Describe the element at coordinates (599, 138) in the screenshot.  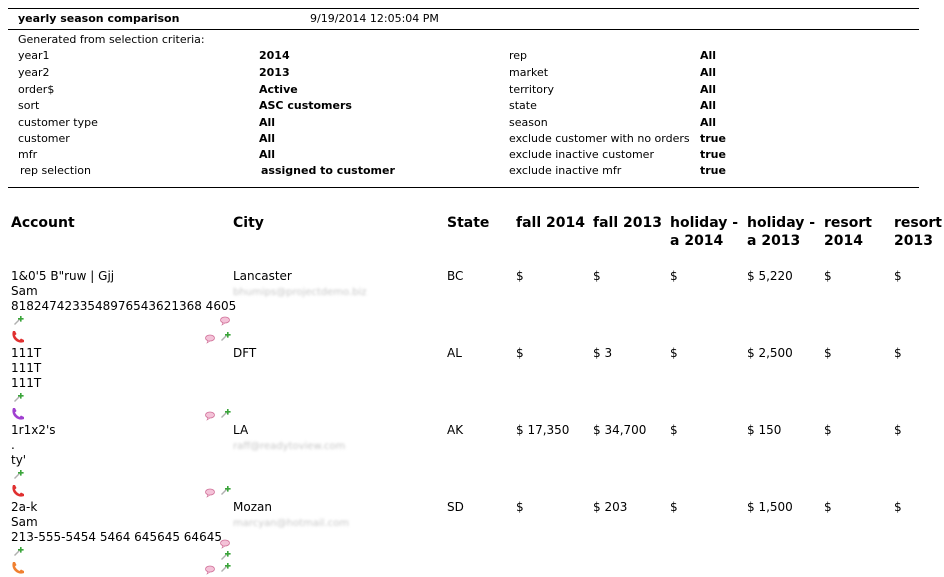
I see `criteria-key: exclude customer with no orders` at that location.